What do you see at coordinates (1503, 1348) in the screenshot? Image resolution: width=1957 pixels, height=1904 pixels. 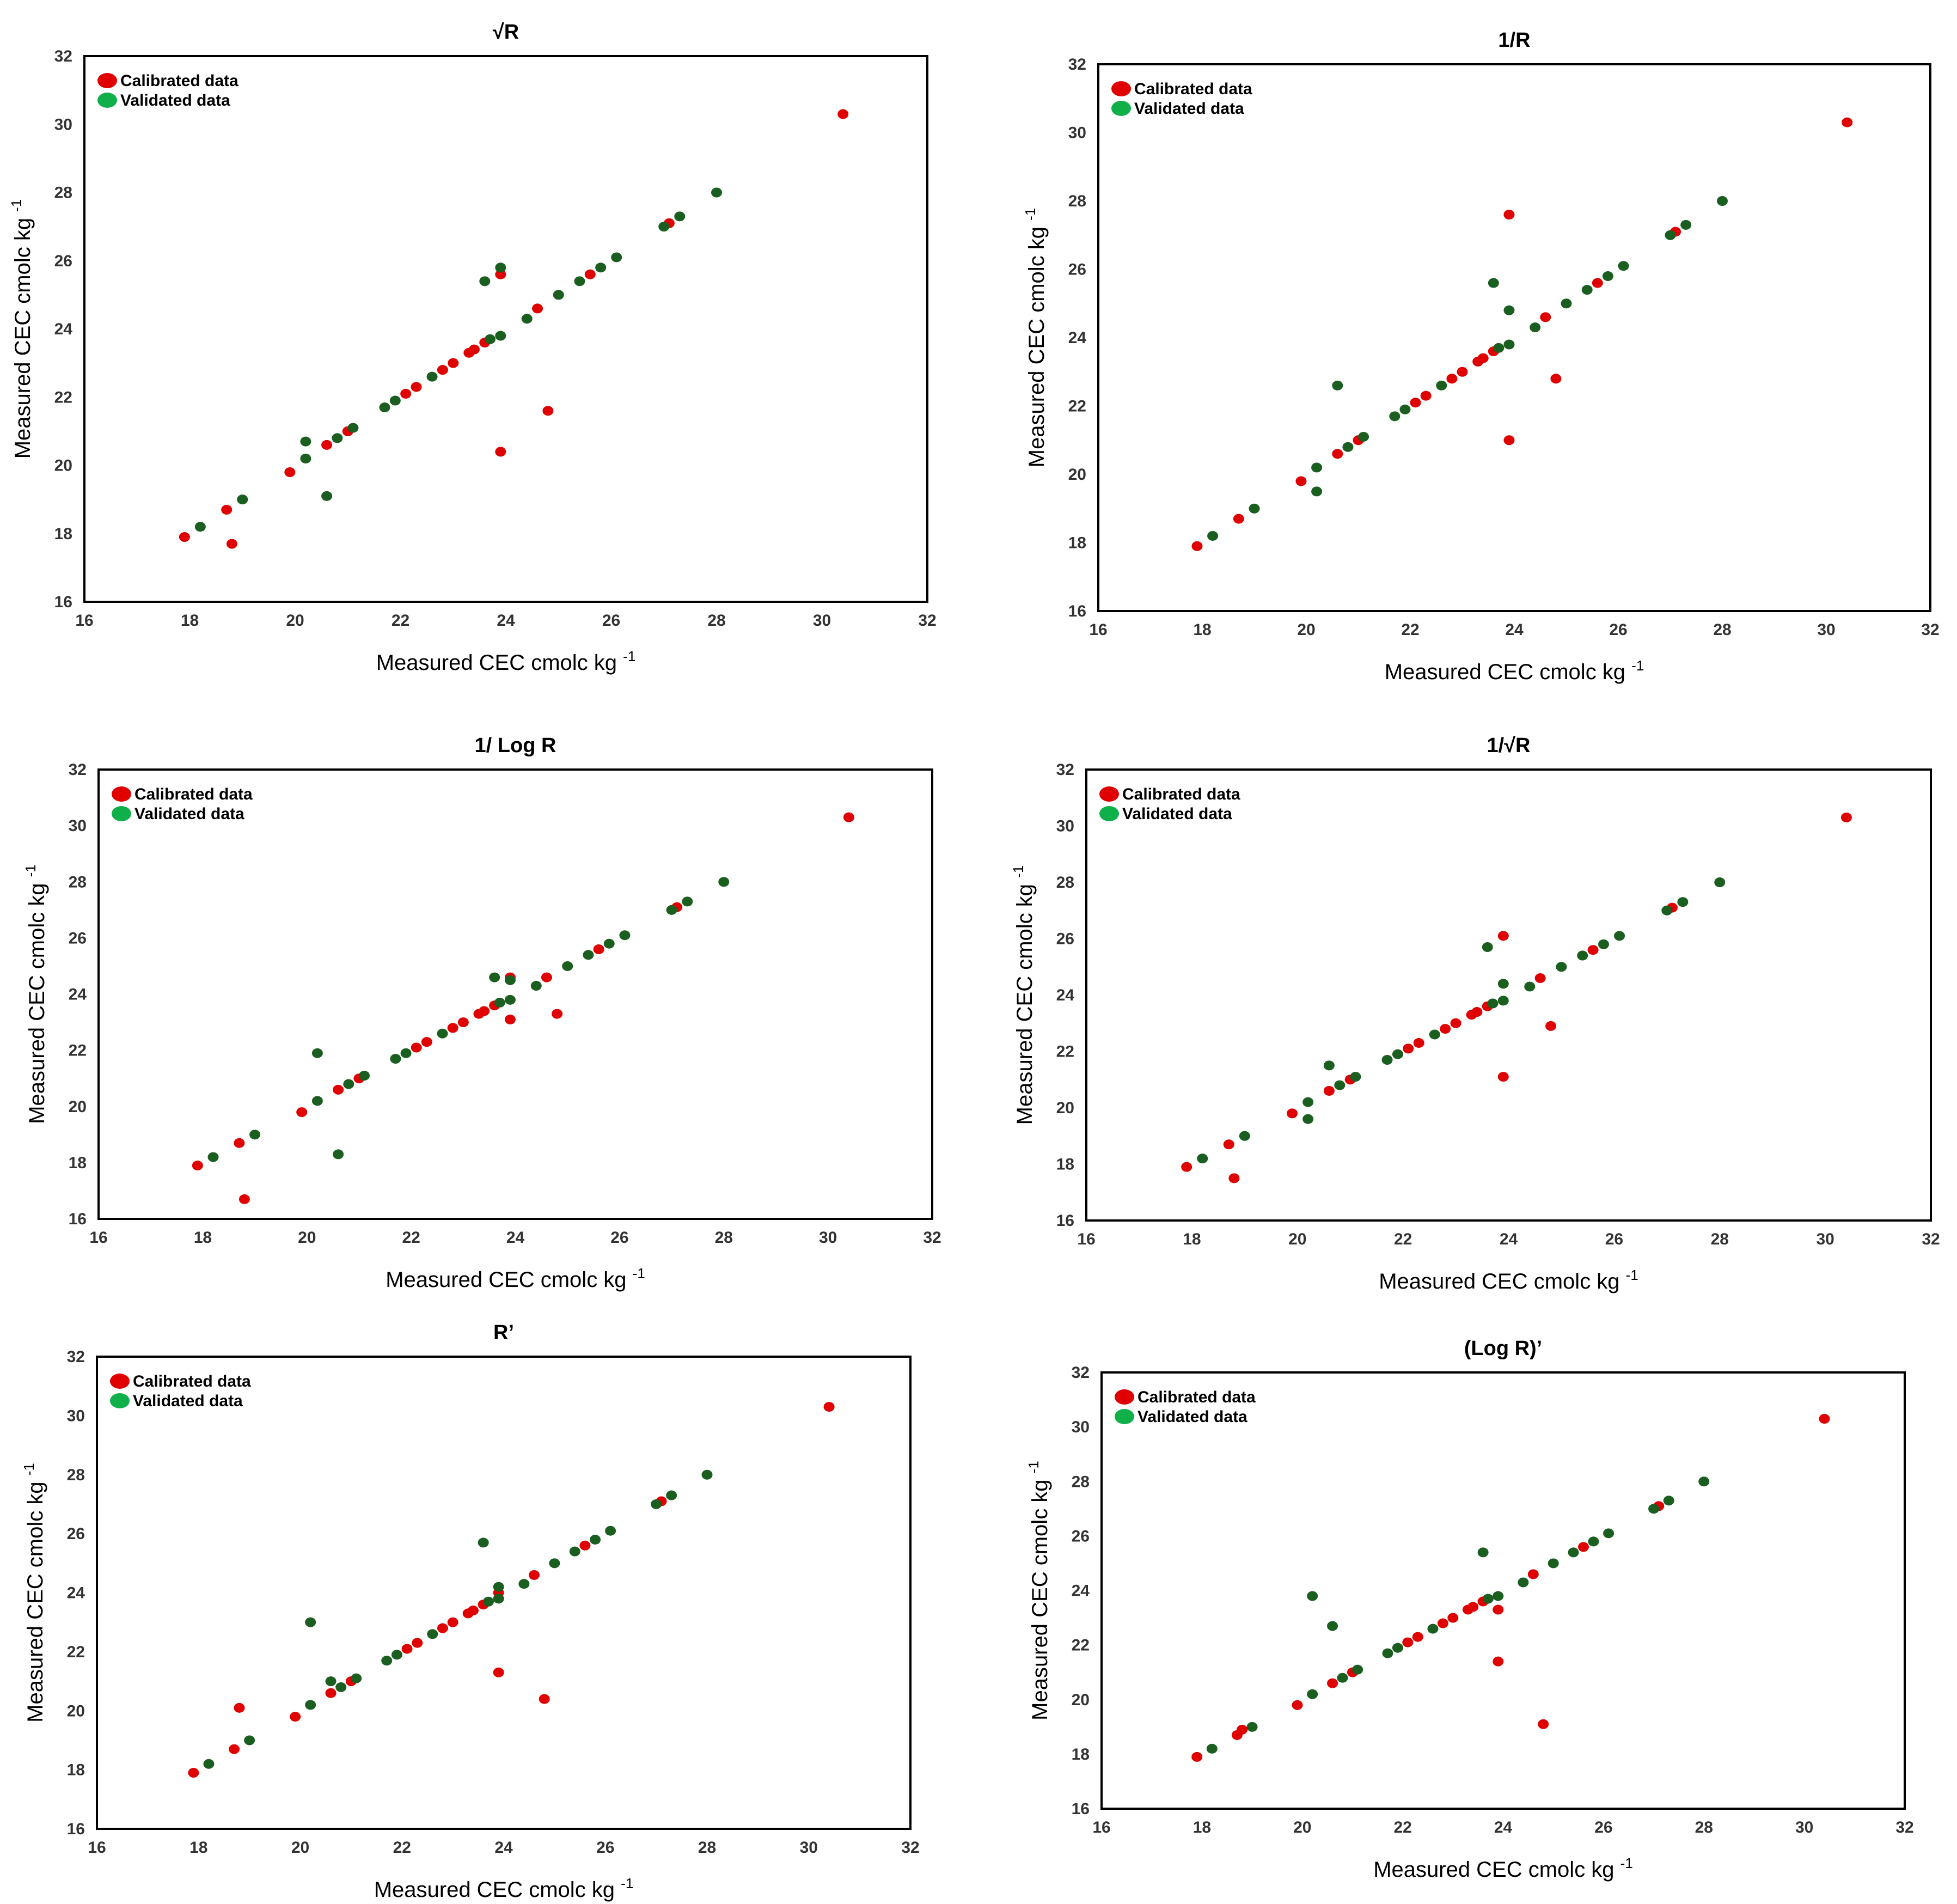 I see `chart-title: (Log R)’` at bounding box center [1503, 1348].